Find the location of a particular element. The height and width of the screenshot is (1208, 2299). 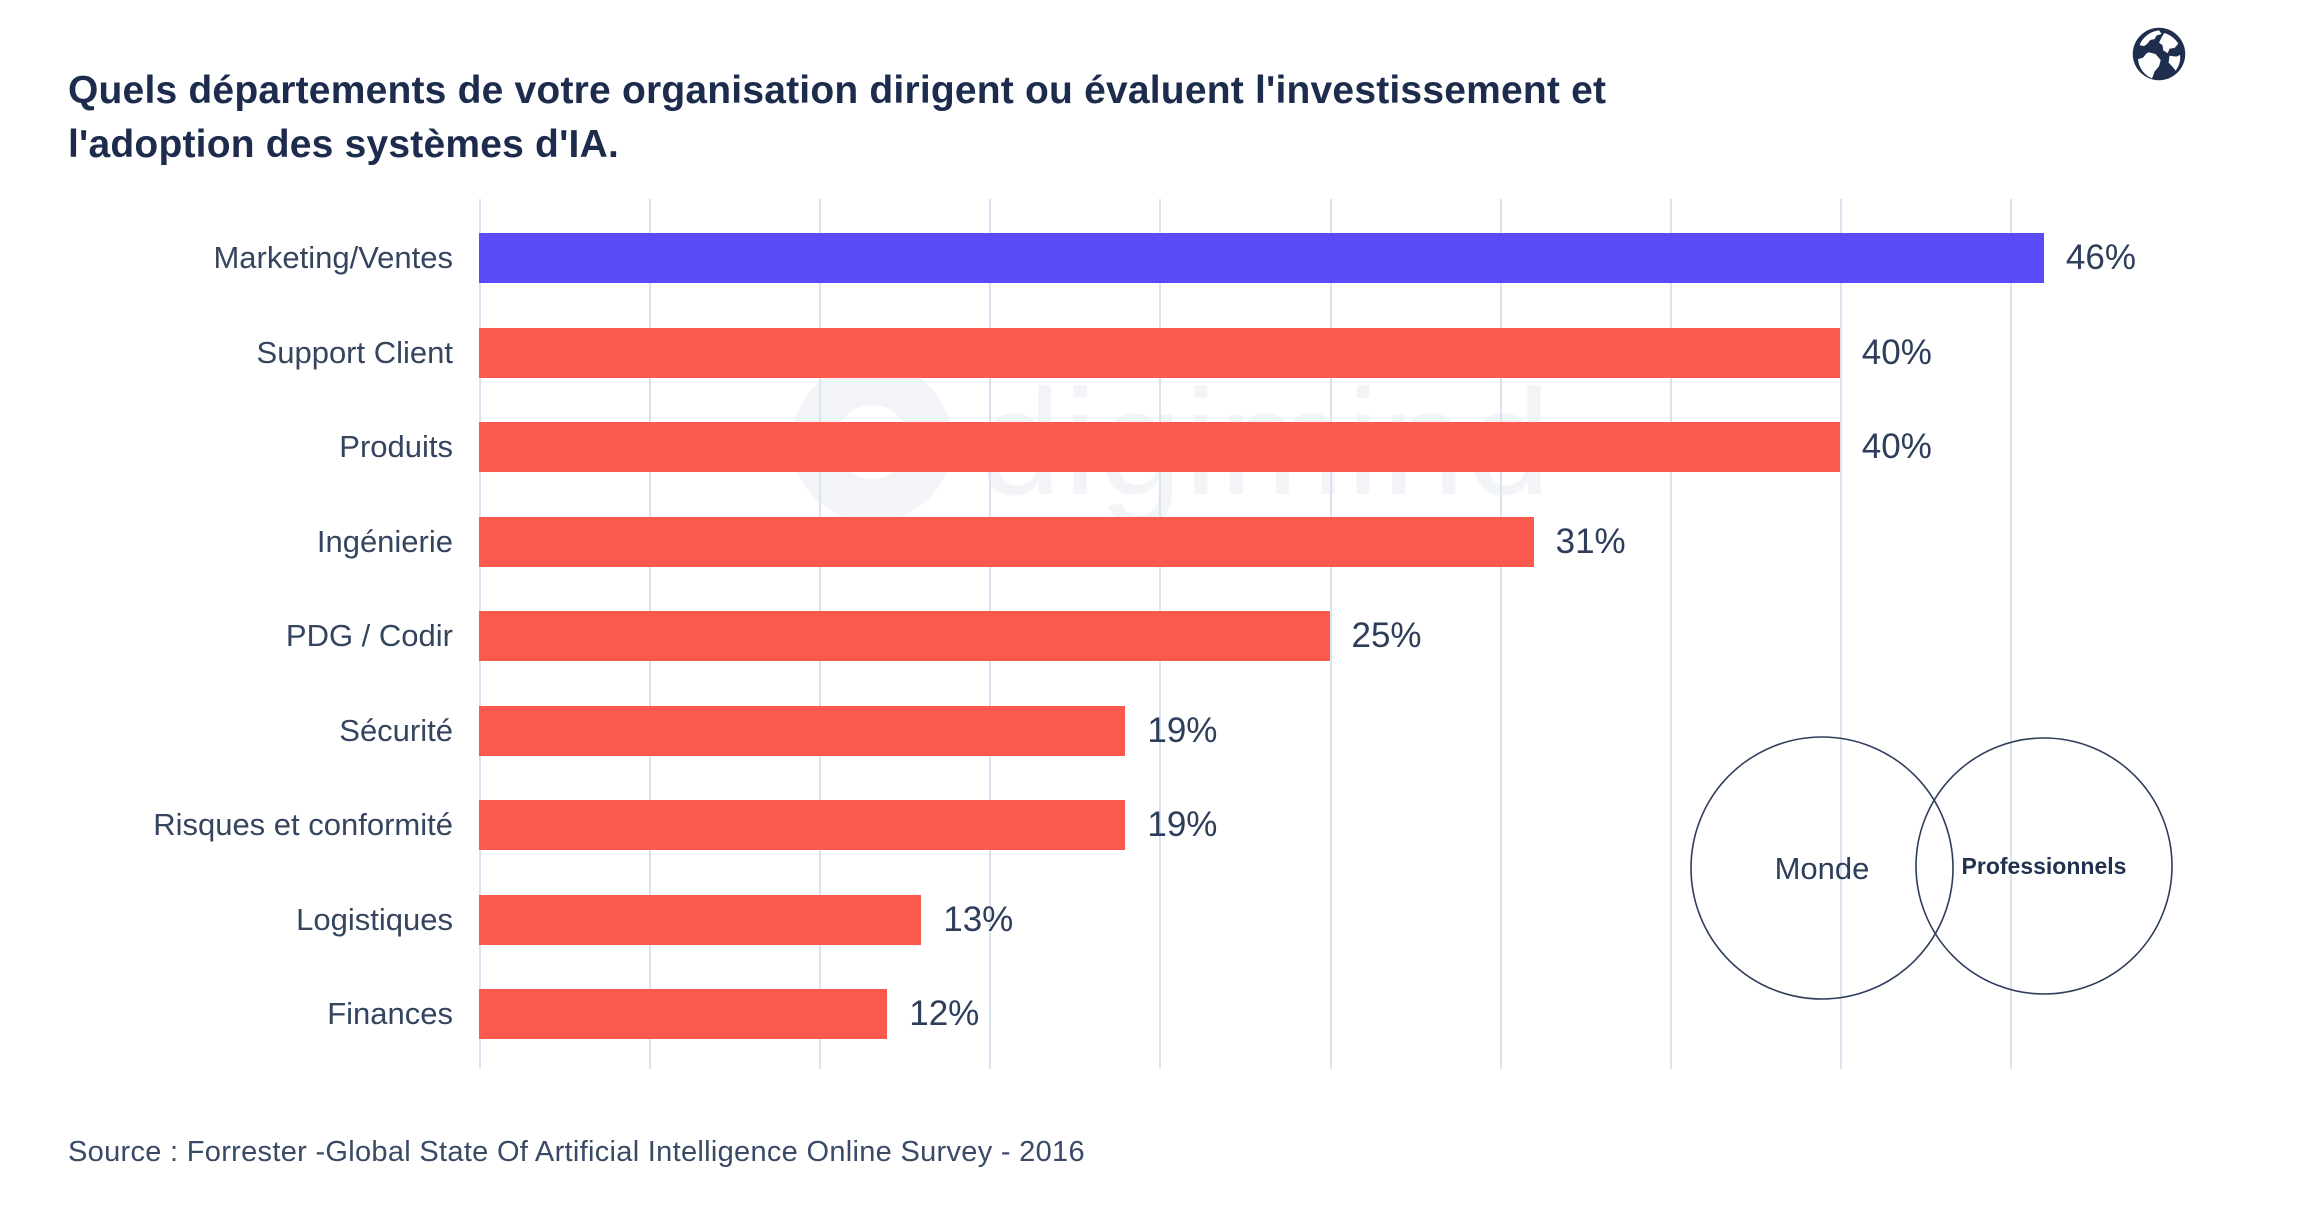

globe-icon is located at coordinates (2159, 54).